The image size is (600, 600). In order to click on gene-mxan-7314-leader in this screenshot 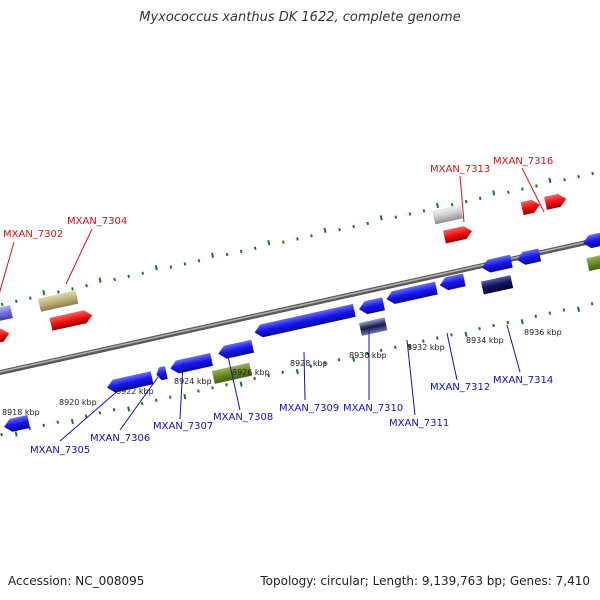, I will do `click(513, 348)`.